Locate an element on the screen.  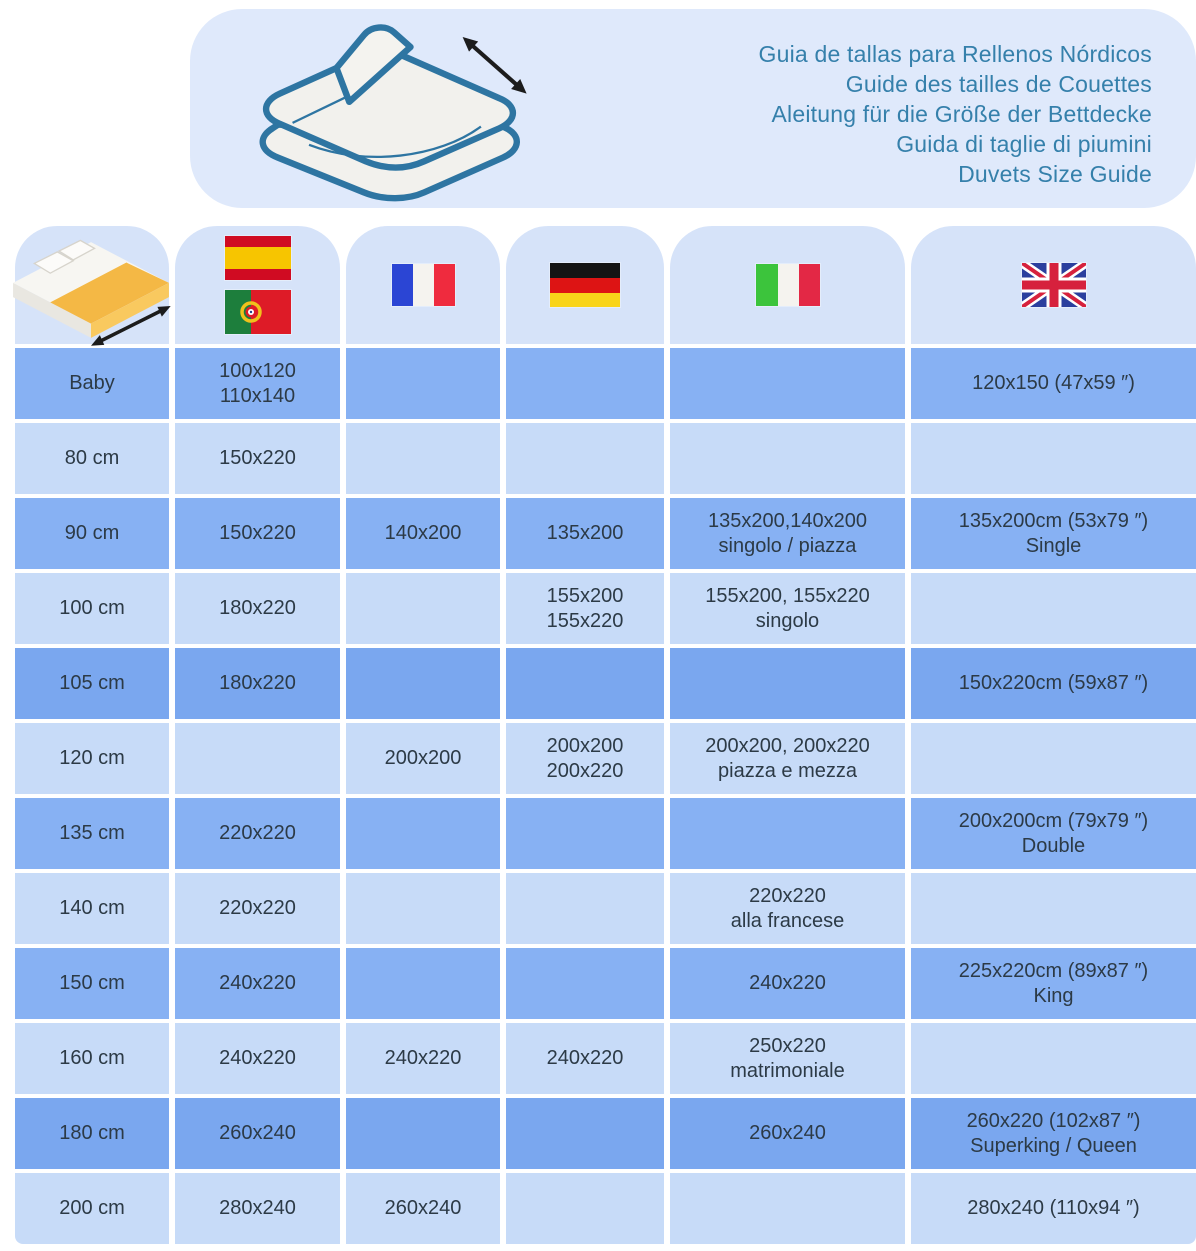
portugal-flag is located at coordinates (257, 312).